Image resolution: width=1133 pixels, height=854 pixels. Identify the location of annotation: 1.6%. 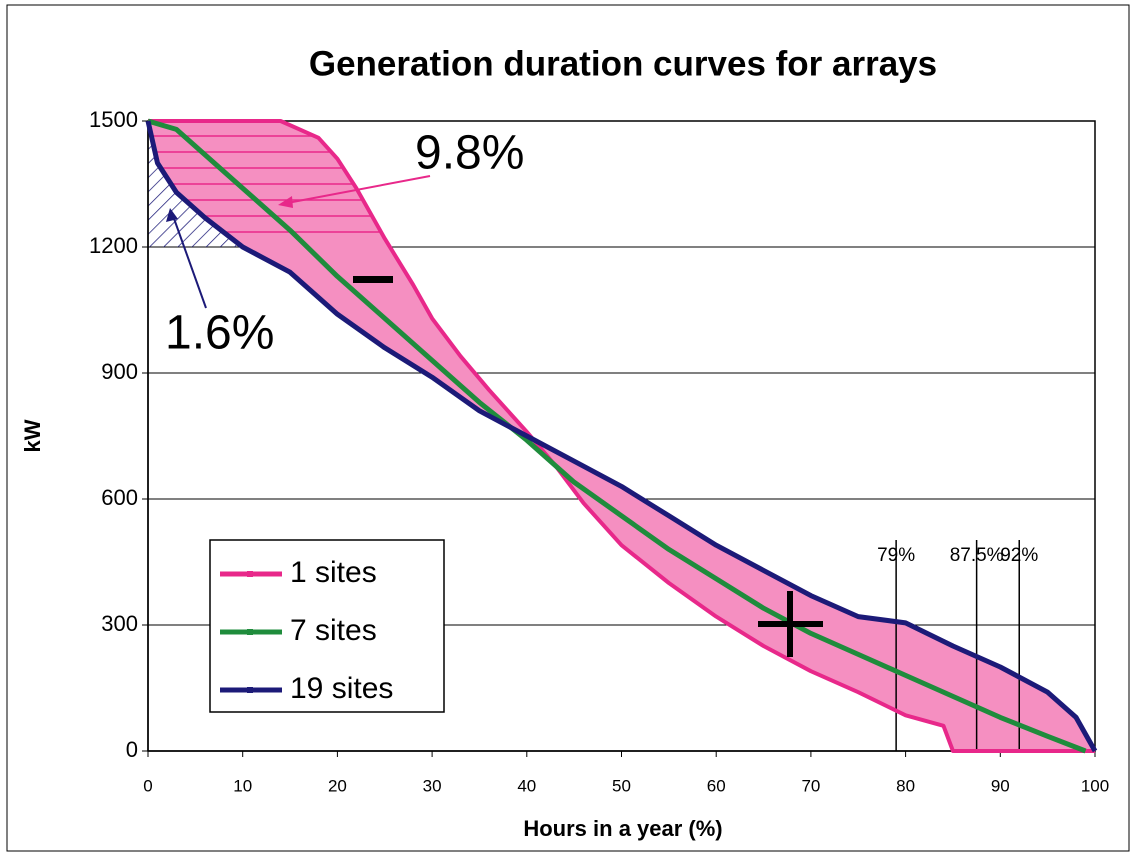
(219, 333).